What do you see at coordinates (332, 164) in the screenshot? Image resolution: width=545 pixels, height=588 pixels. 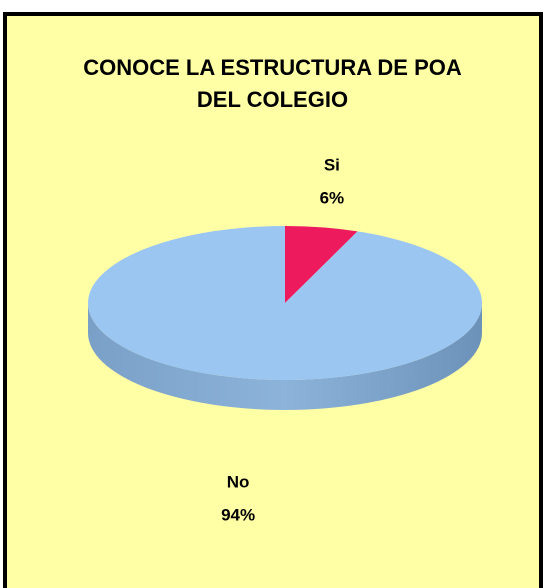 I see `slice-category-label: Si` at bounding box center [332, 164].